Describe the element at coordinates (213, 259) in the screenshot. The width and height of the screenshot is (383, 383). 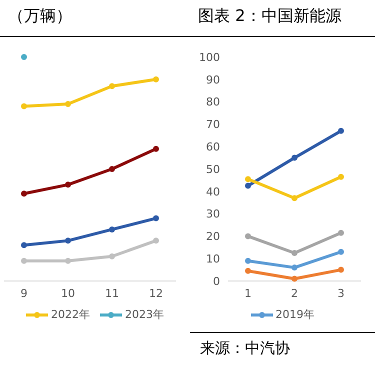
I see `y-tick-label: 10` at that location.